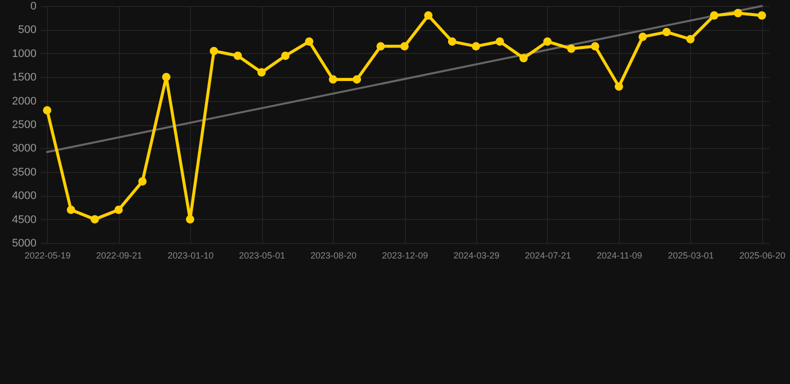  I want to click on y-tick-label: 0, so click(33, 6).